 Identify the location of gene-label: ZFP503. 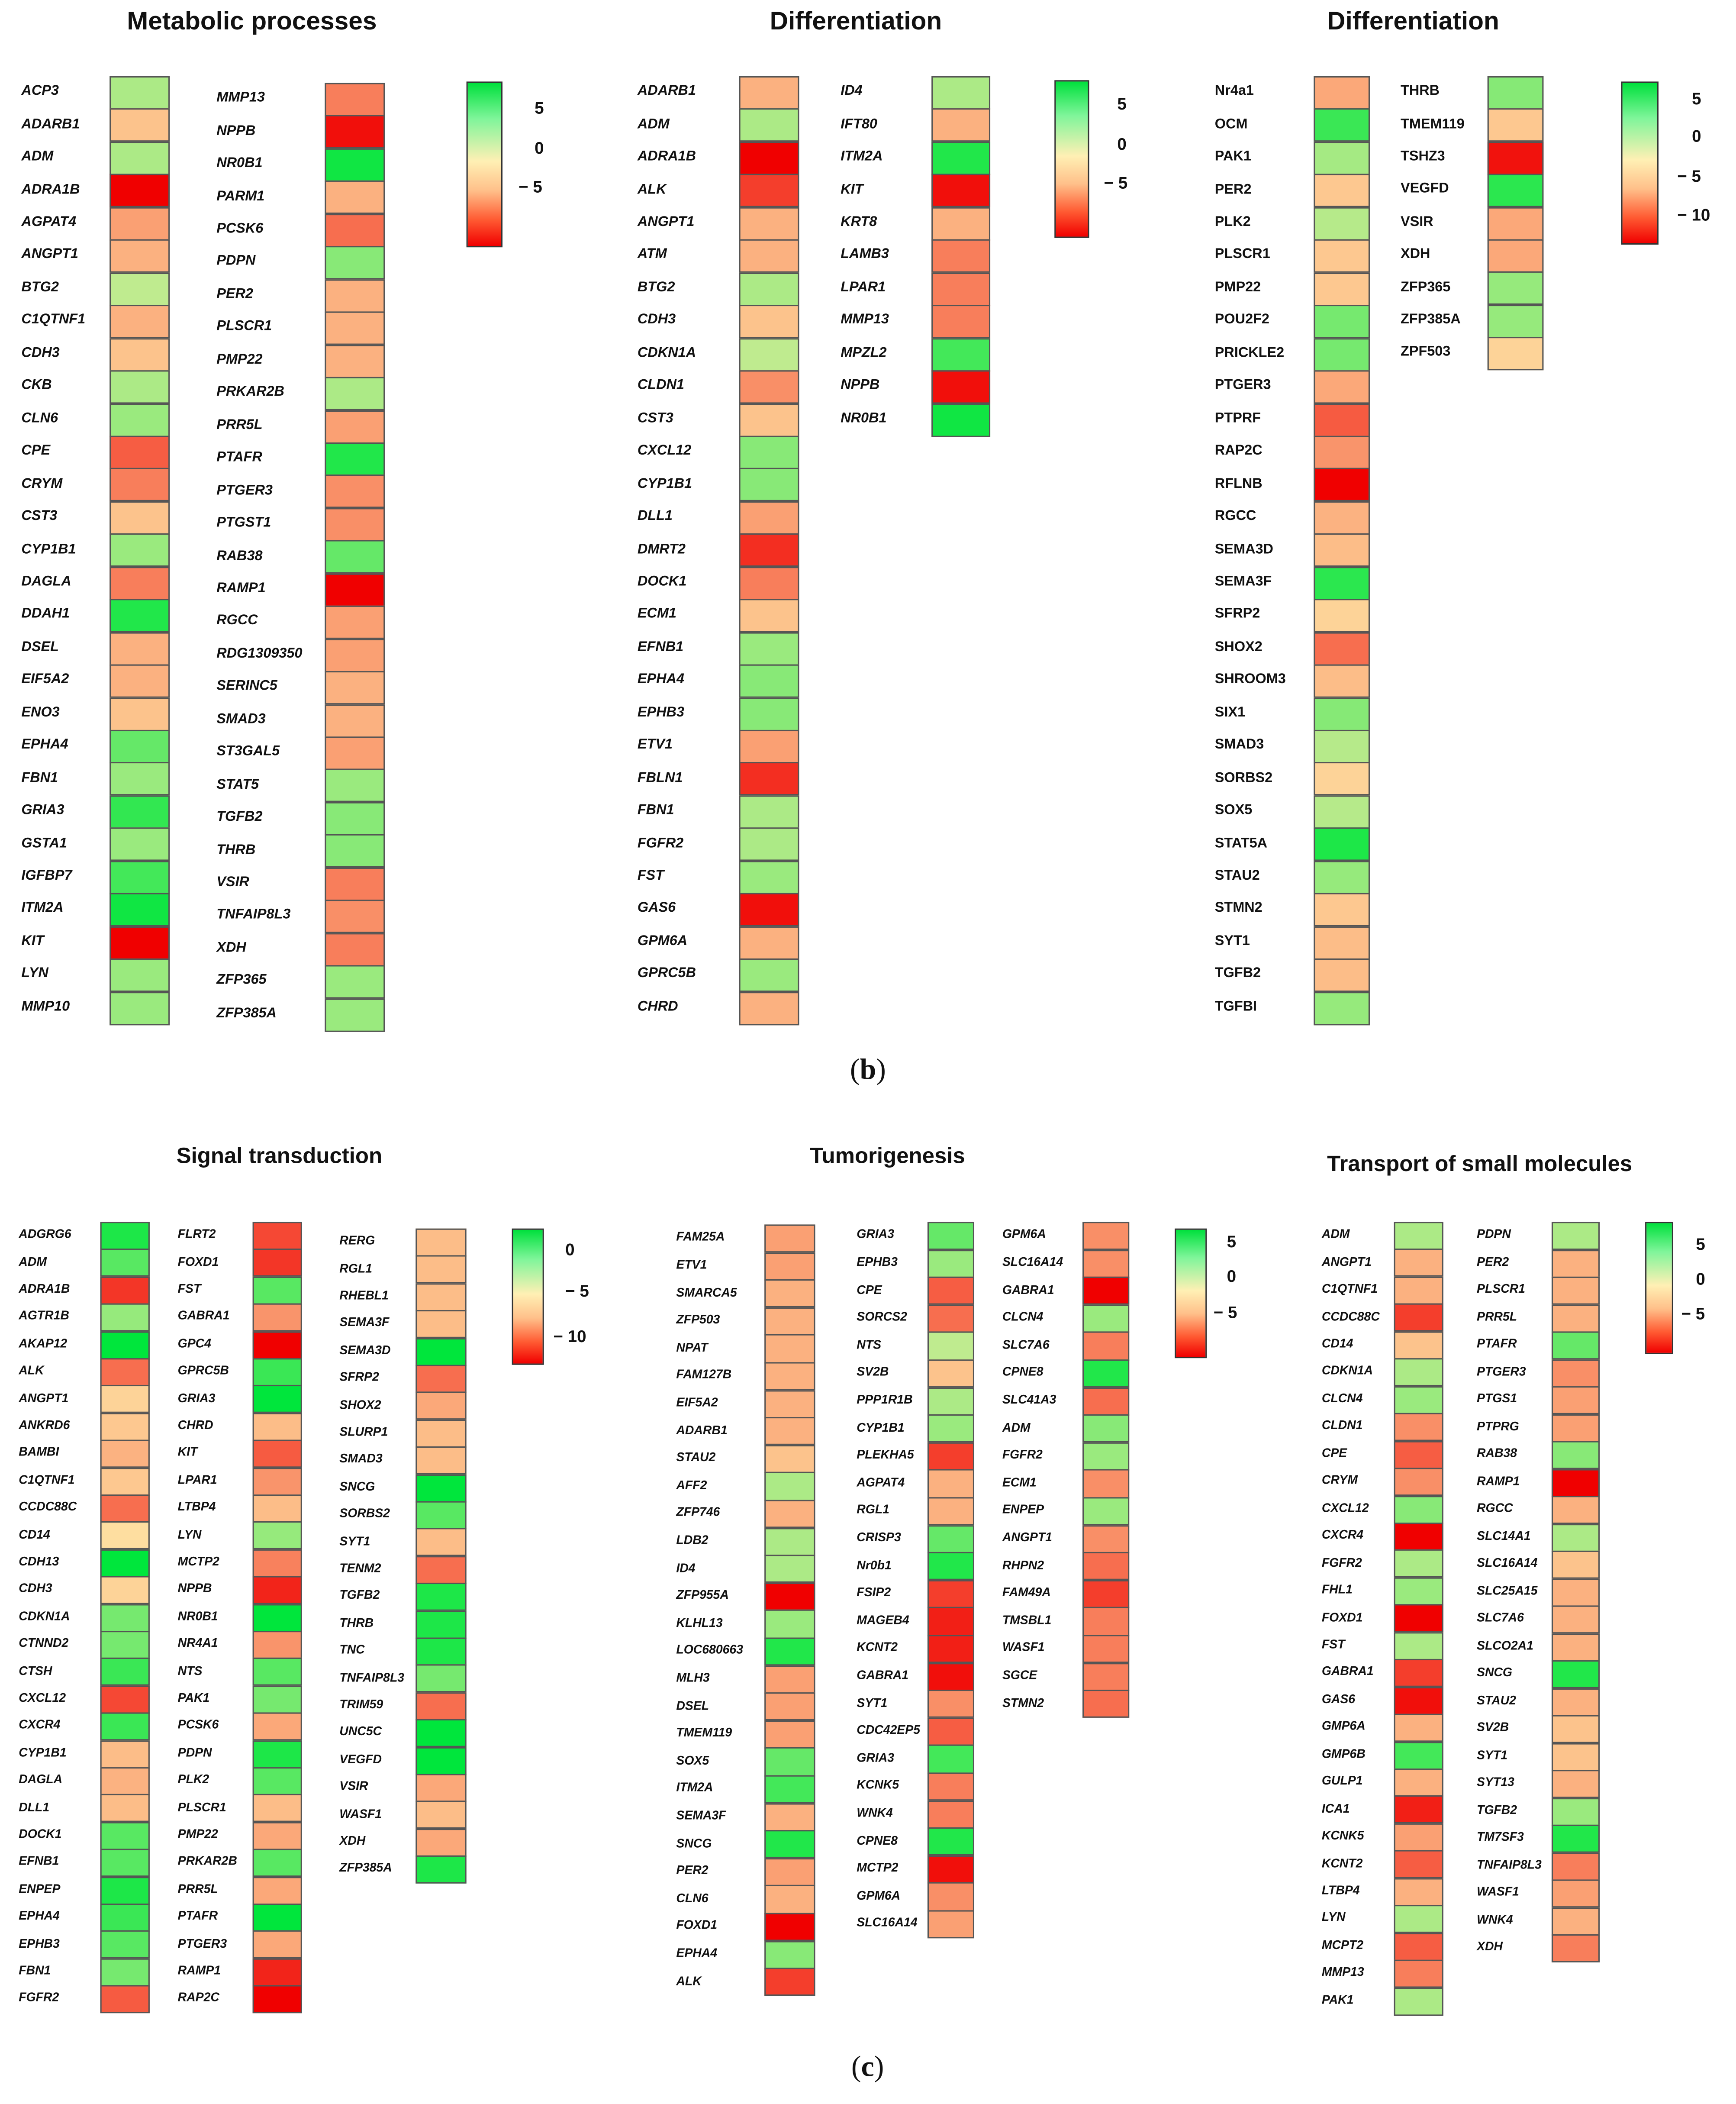
(698, 1319).